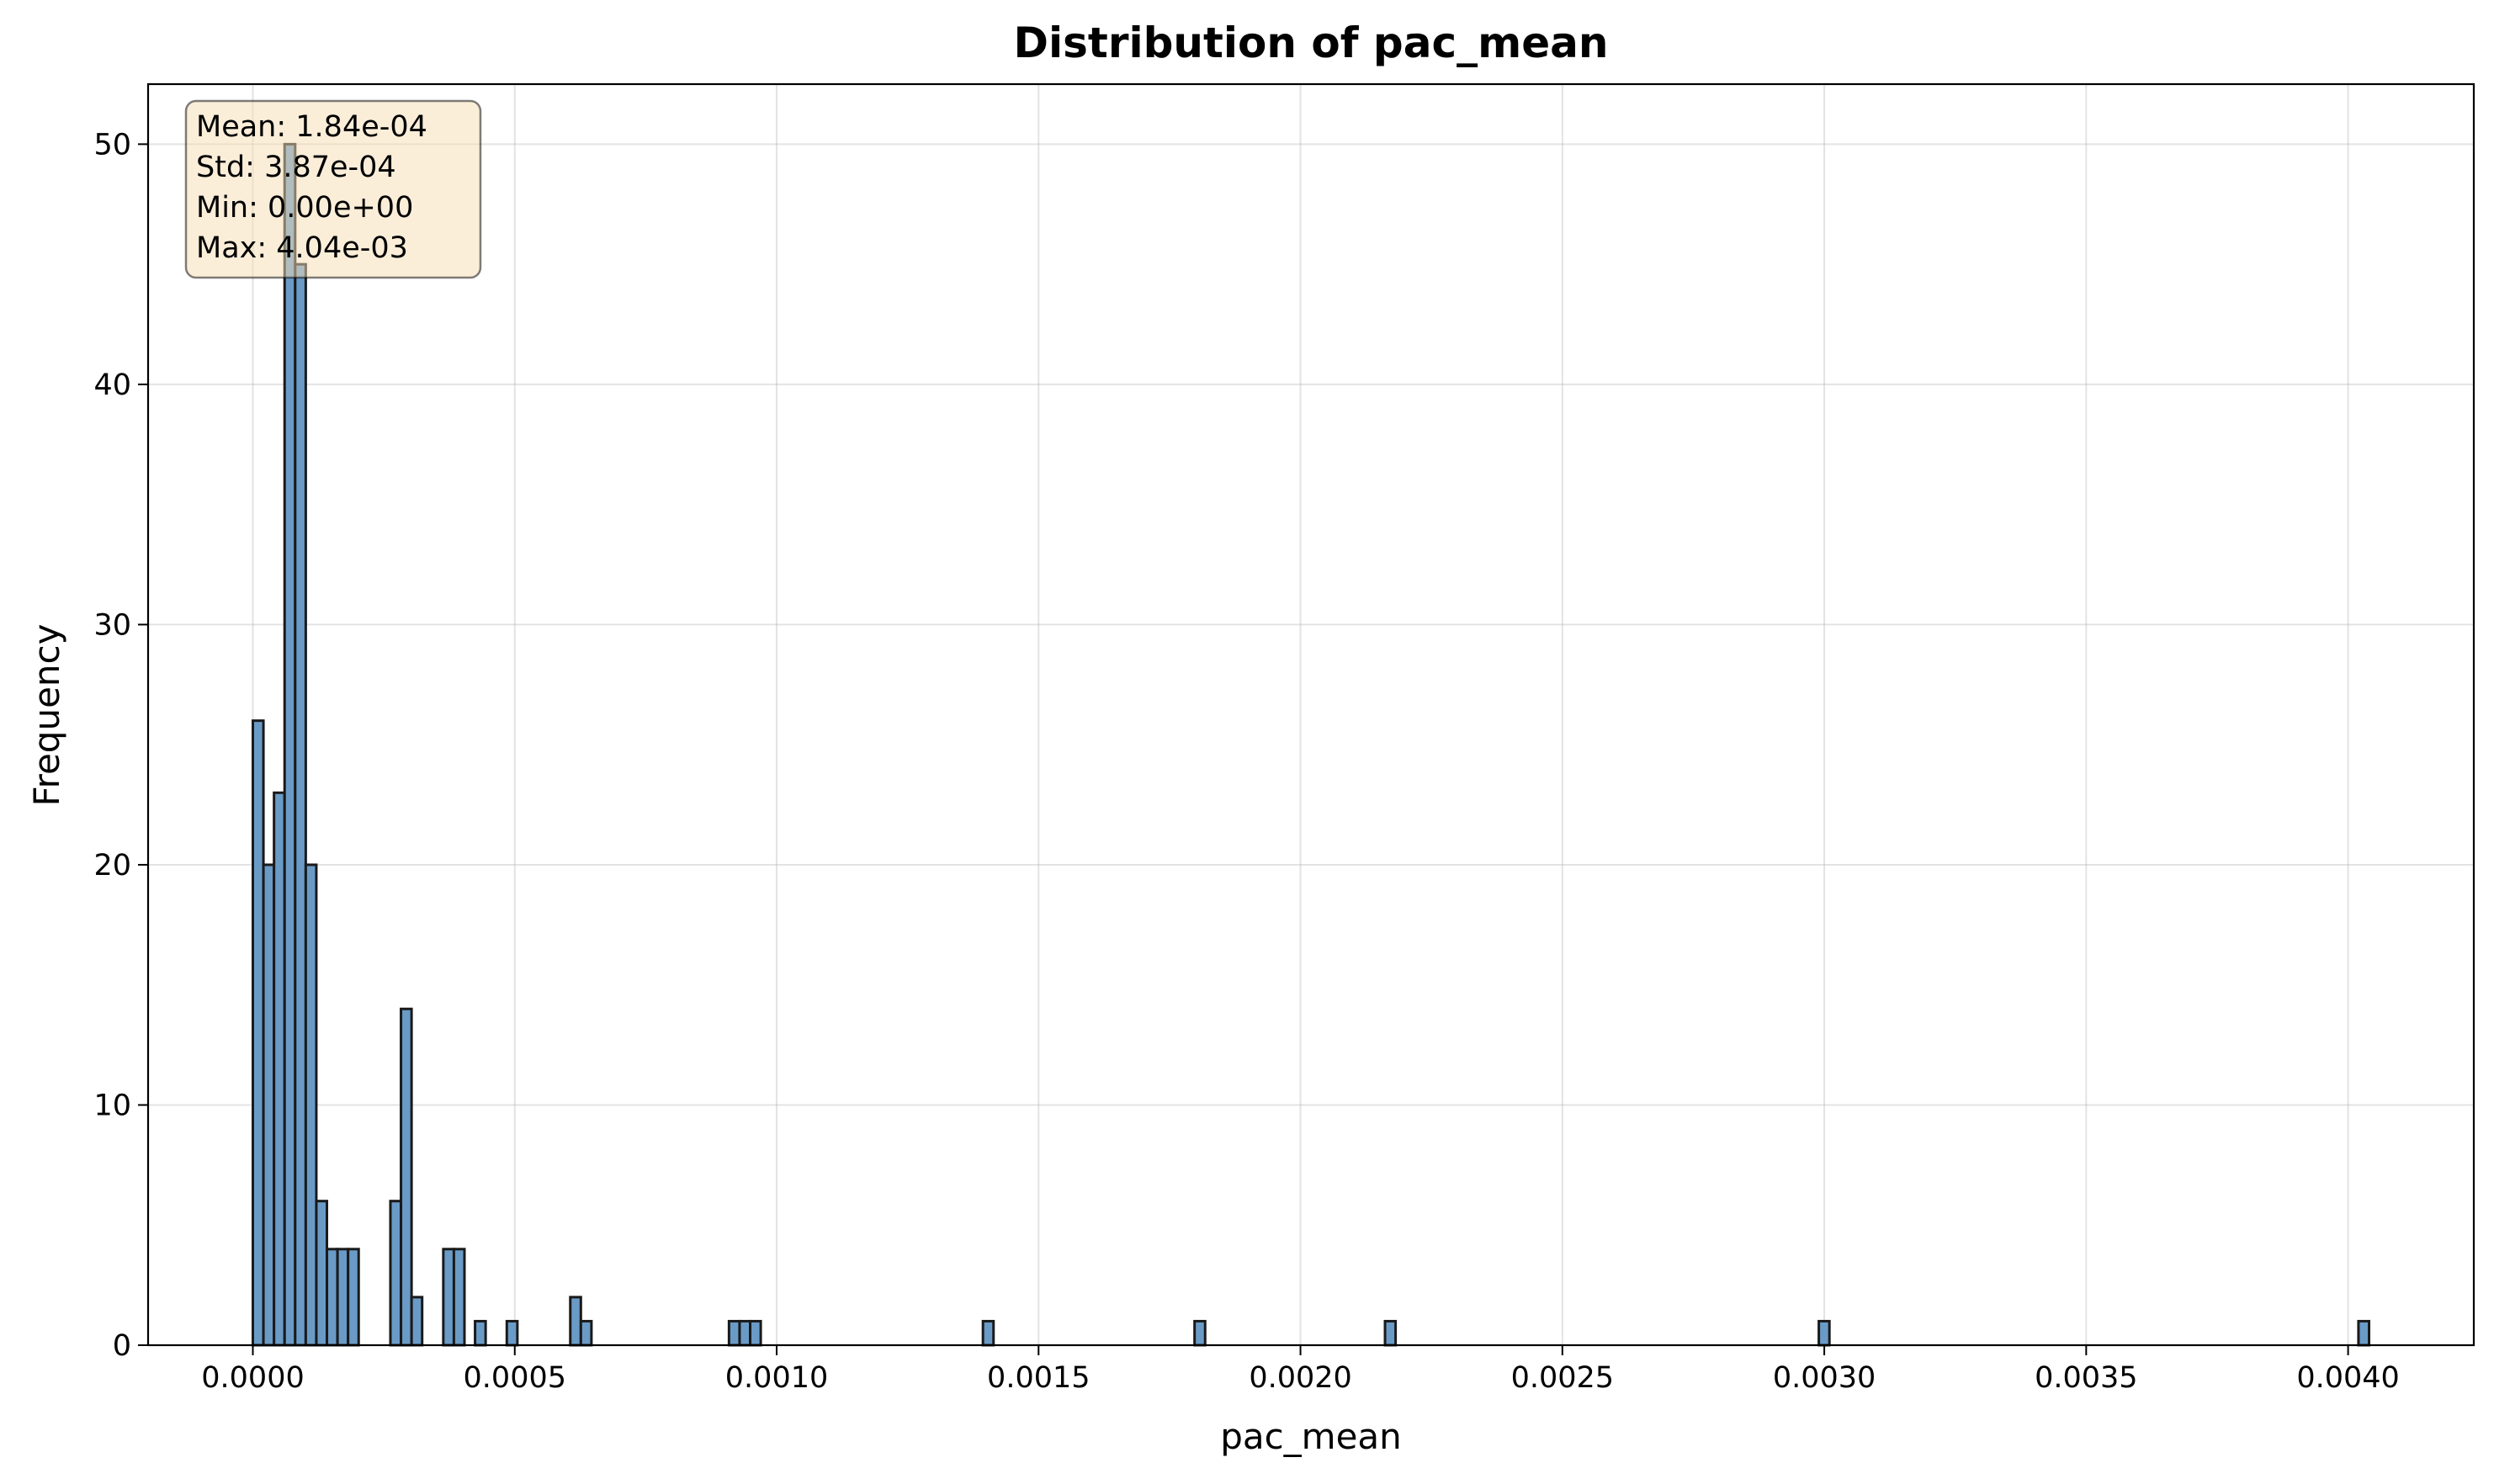  Describe the element at coordinates (1824, 1378) in the screenshot. I see `x-tick-label: 0.0030` at that location.